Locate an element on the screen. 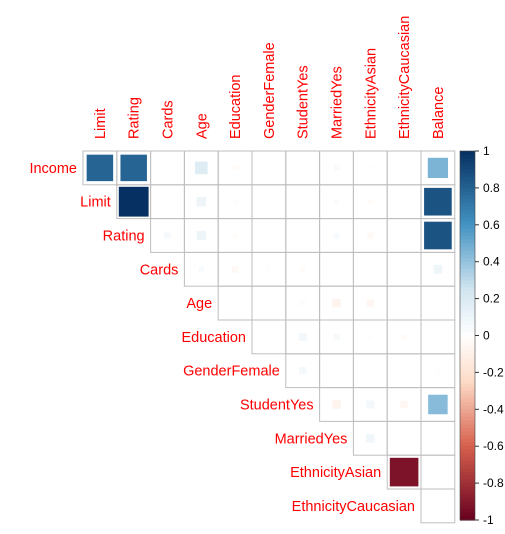 This screenshot has height=534, width=505. colorbar-tick-label: -0.2 is located at coordinates (493, 372).